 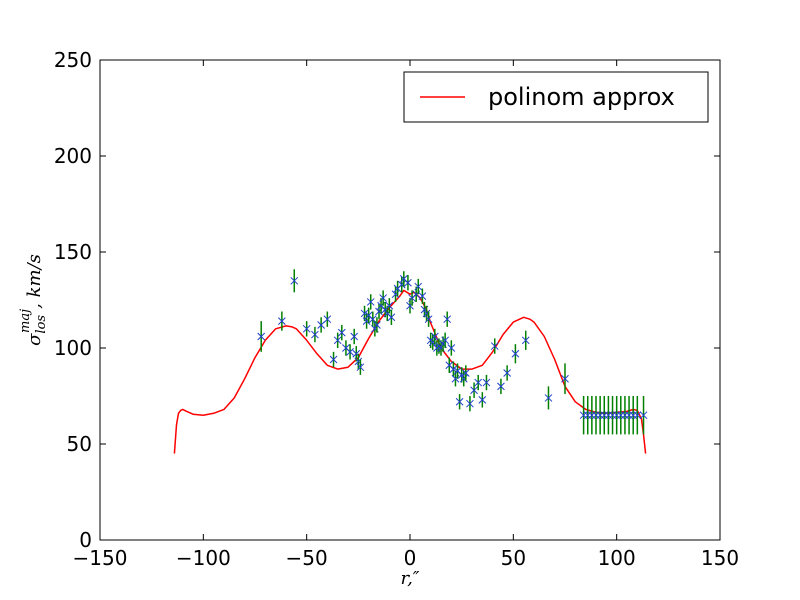 I want to click on y-tick-label: 150, so click(x=73, y=252).